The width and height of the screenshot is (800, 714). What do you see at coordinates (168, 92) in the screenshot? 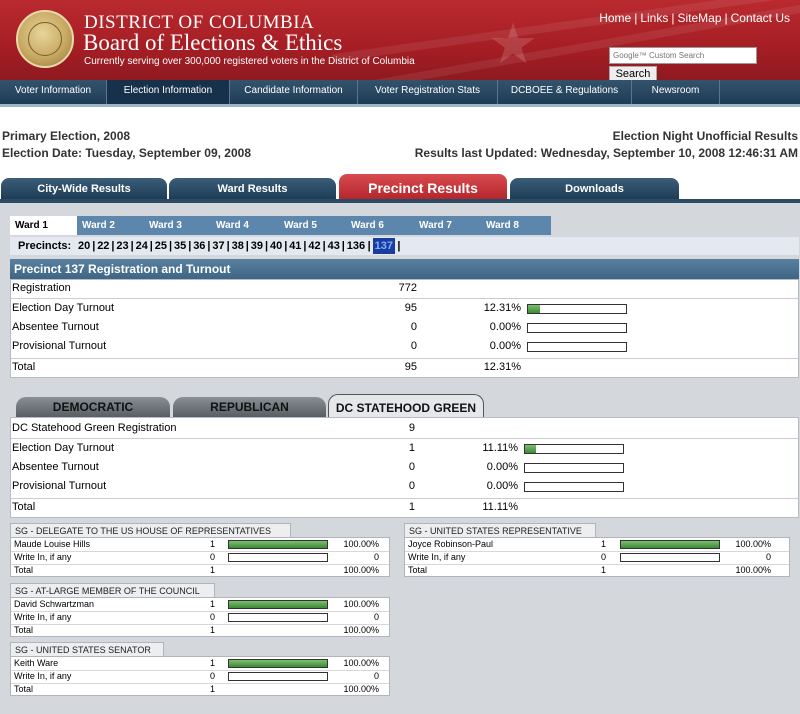
I see `nav-election-information: Election Information` at bounding box center [168, 92].